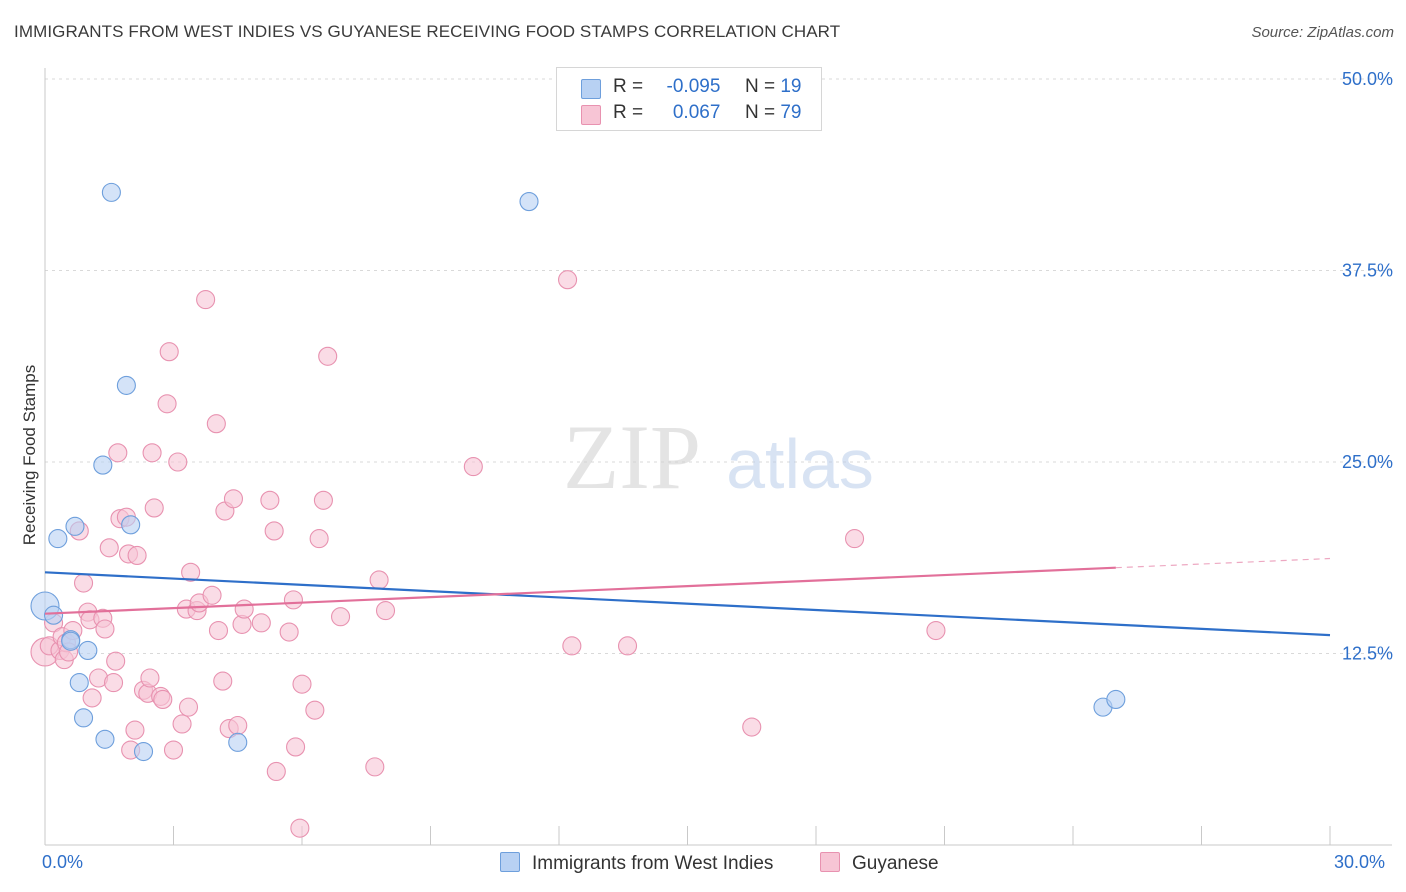  I want to click on bottom-legend-pink: Guyanese, so click(879, 863).